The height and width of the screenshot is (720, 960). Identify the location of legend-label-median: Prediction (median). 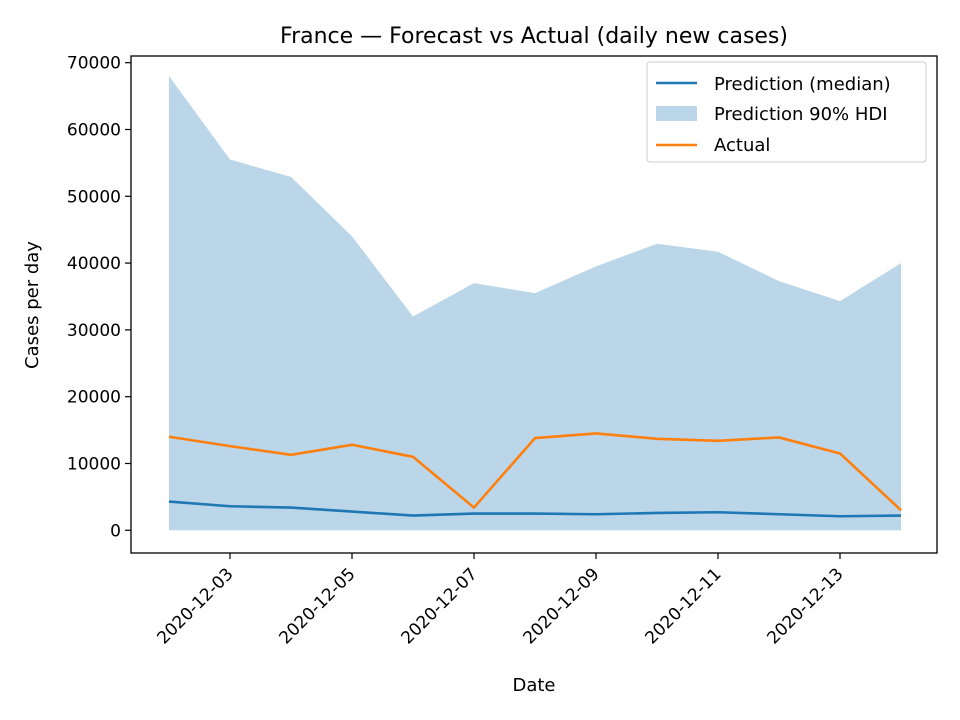
(802, 84).